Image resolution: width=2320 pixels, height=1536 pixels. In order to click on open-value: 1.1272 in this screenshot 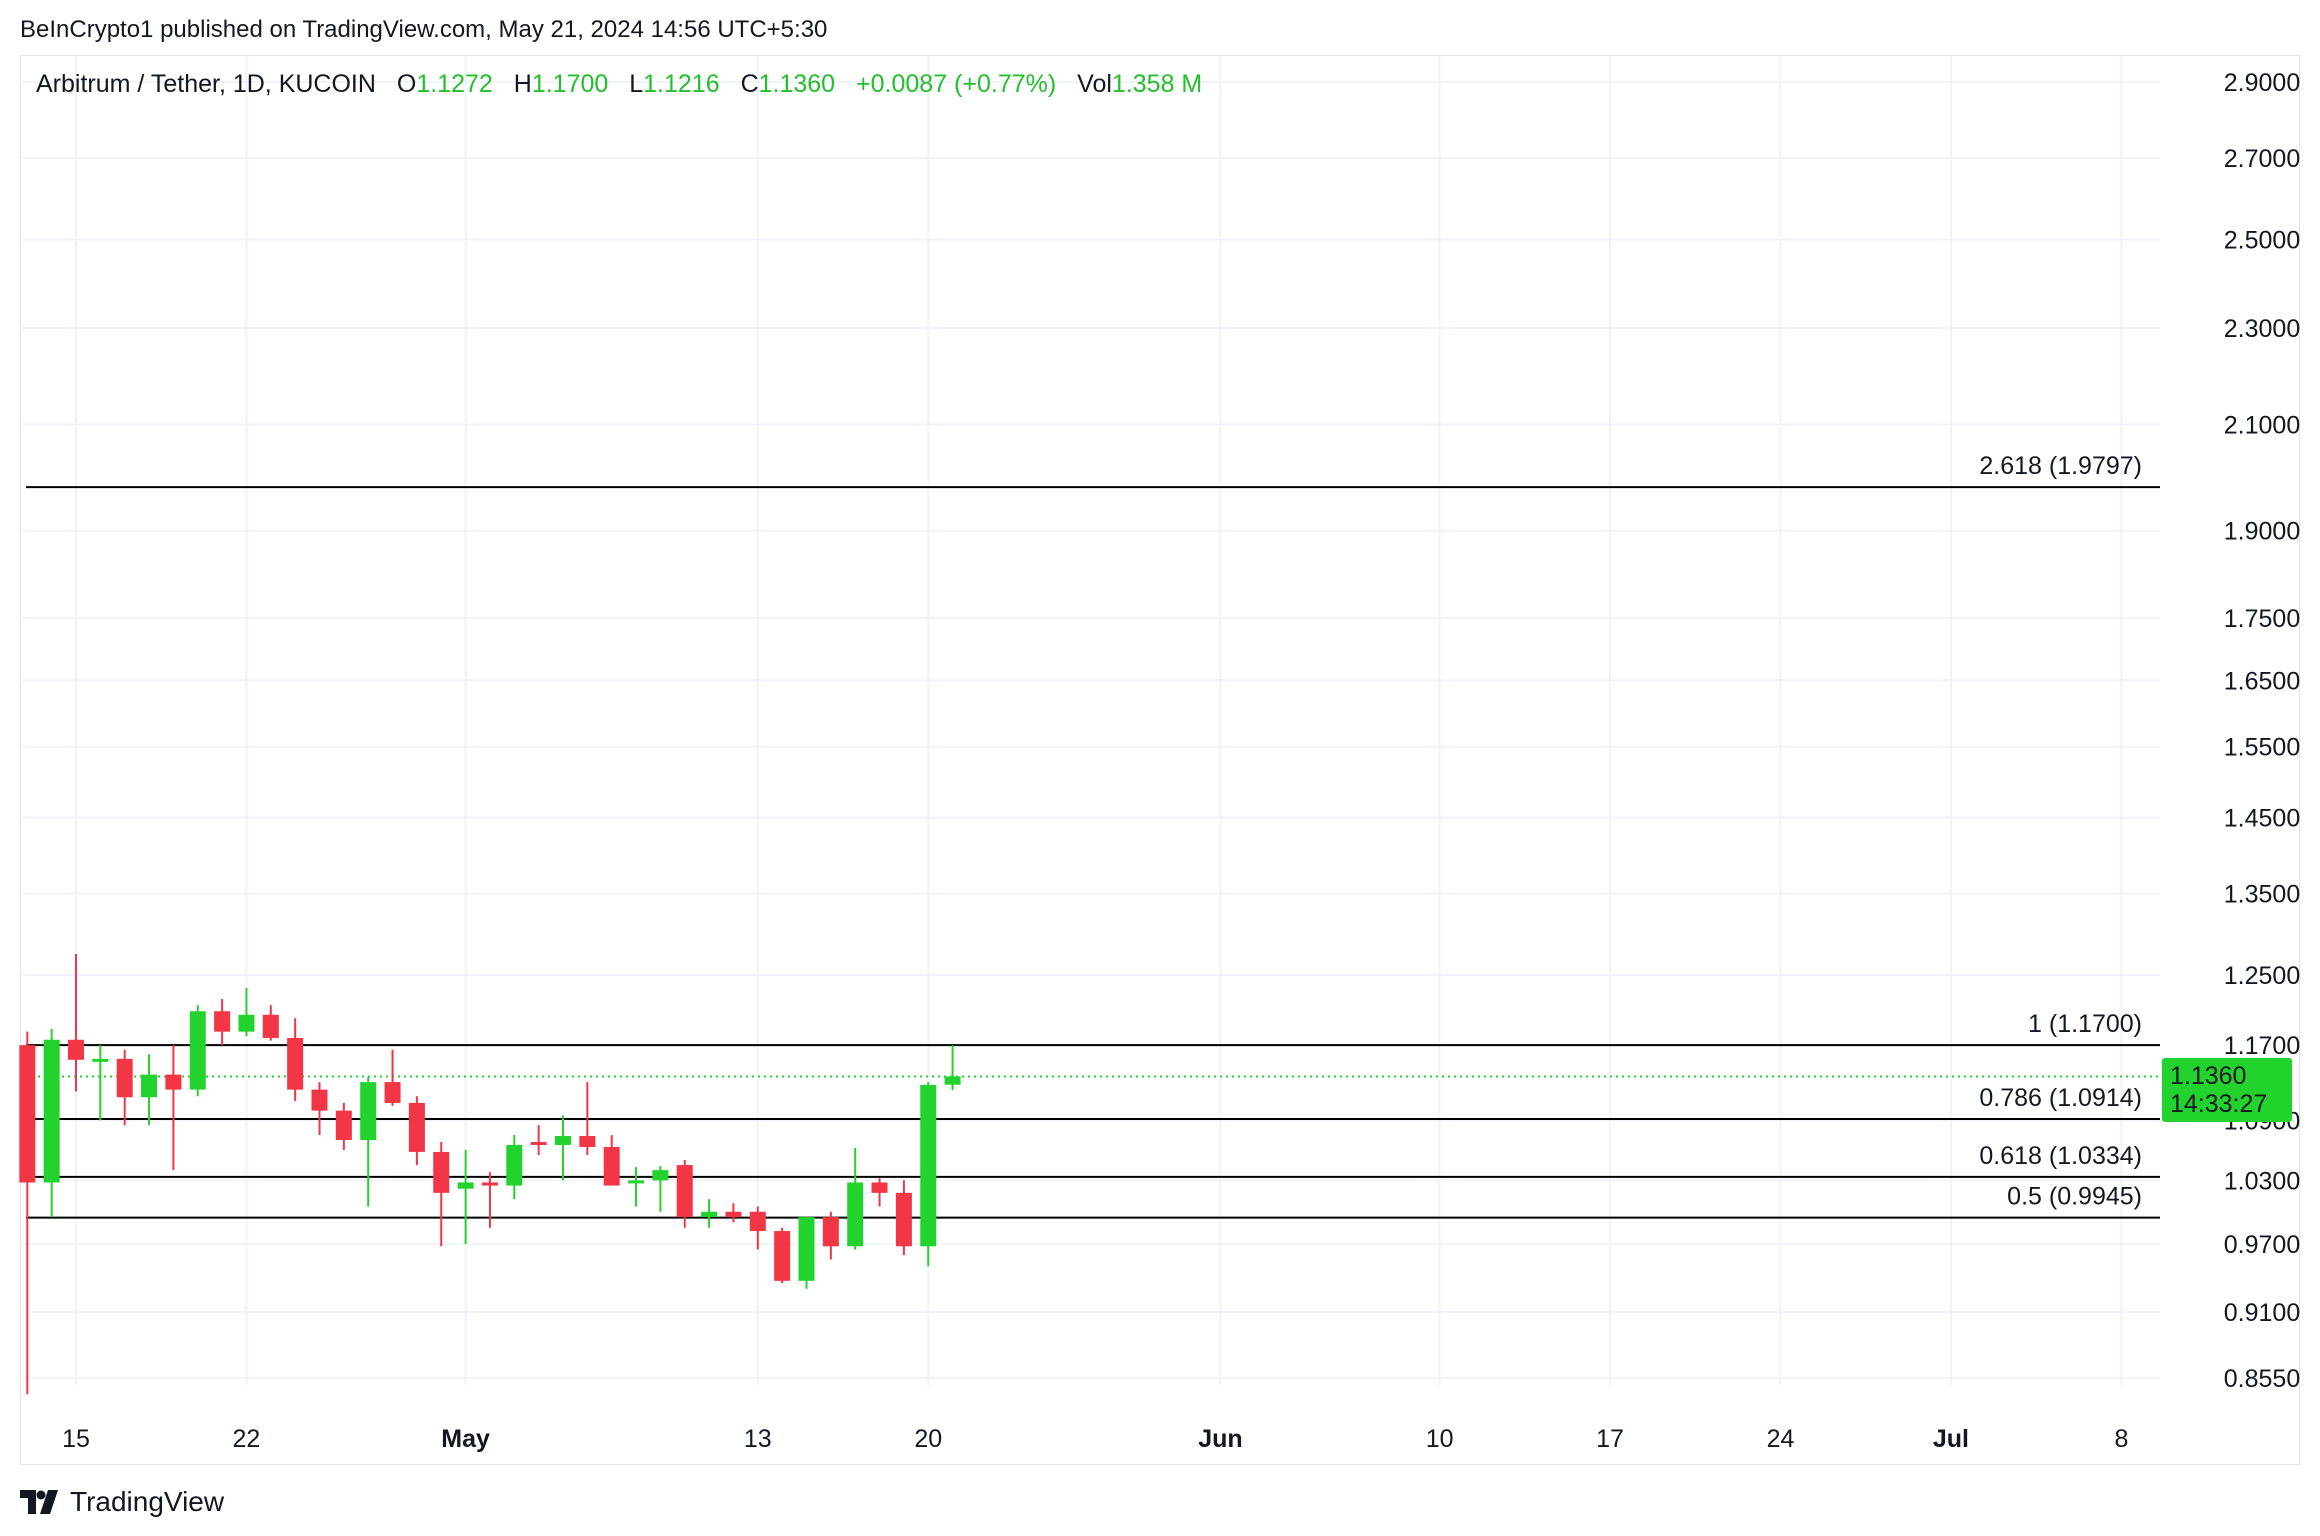, I will do `click(454, 84)`.